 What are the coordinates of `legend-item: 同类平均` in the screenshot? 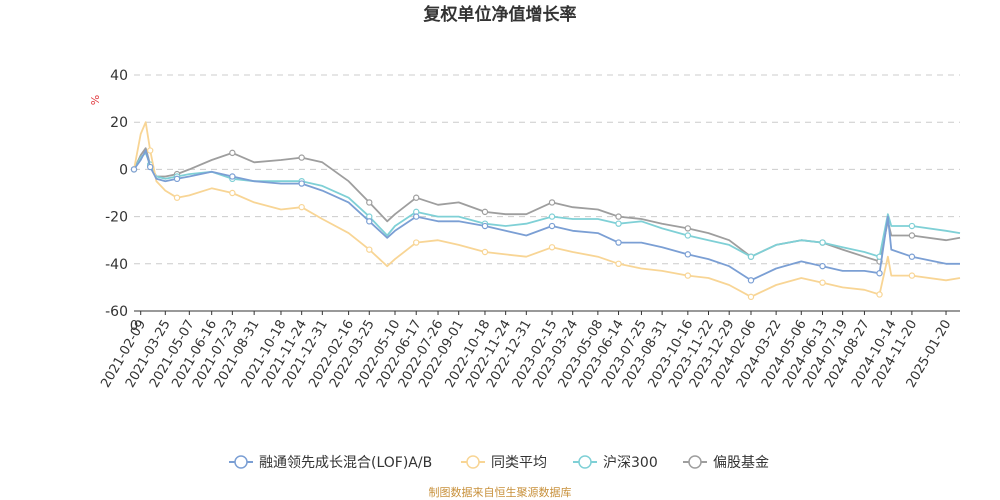 It's located at (504, 463).